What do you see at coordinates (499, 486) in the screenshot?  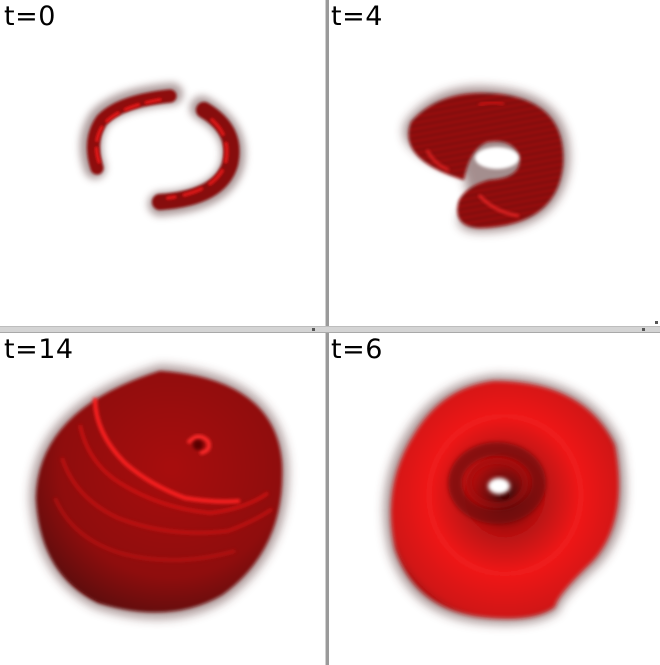 I see `torus-hole` at bounding box center [499, 486].